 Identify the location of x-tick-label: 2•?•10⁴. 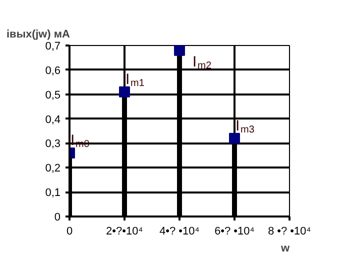
(125, 232).